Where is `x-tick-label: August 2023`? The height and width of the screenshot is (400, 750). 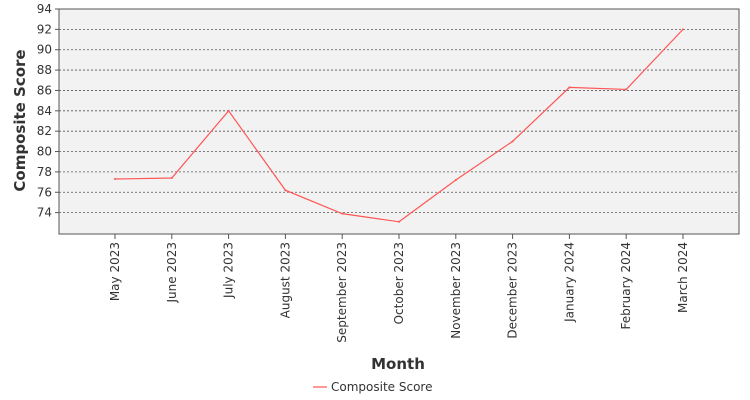 x-tick-label: August 2023 is located at coordinates (285, 280).